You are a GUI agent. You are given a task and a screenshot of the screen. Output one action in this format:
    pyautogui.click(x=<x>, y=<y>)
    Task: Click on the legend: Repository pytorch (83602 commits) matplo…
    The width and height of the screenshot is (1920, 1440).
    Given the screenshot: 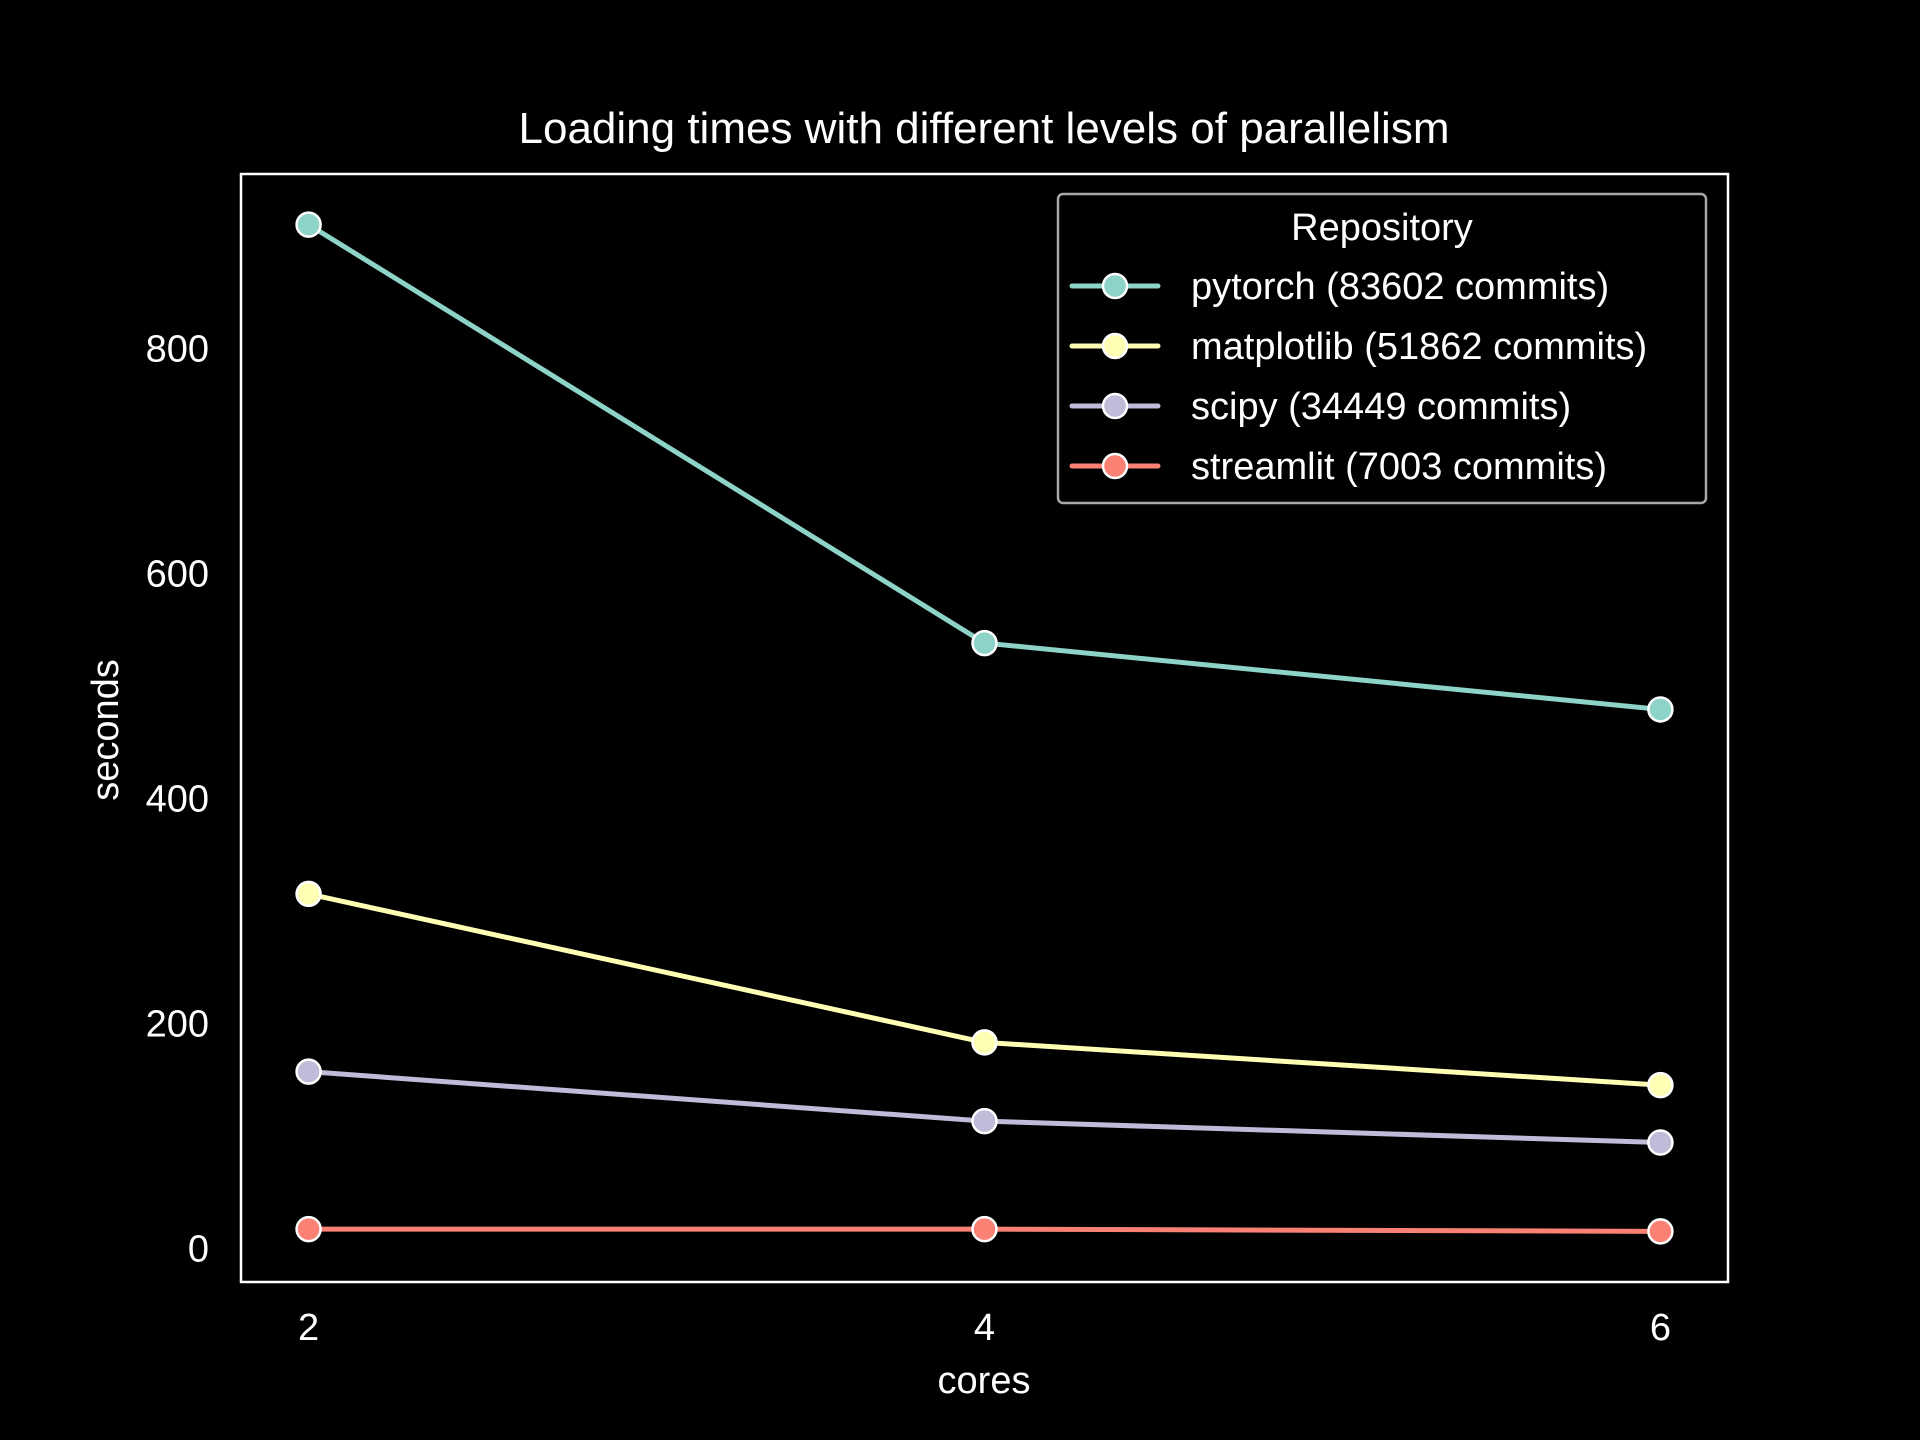 What is the action you would take?
    pyautogui.click(x=1382, y=348)
    